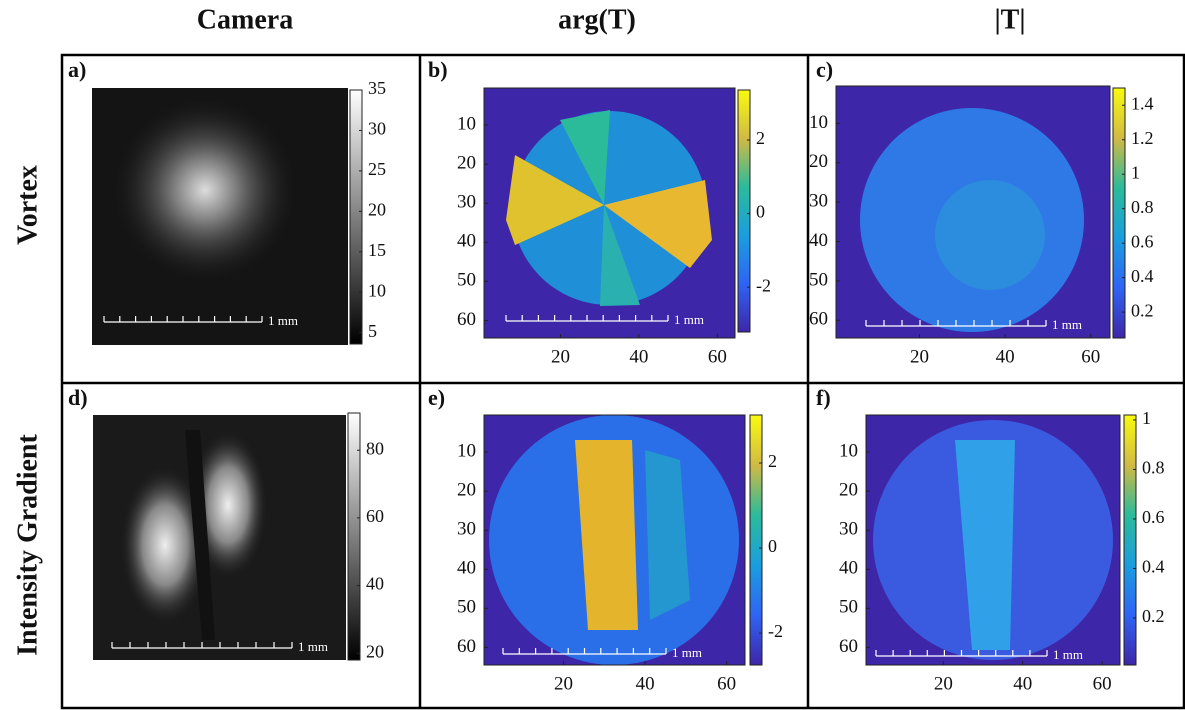  What do you see at coordinates (824, 69) in the screenshot?
I see `panel-label: c)` at bounding box center [824, 69].